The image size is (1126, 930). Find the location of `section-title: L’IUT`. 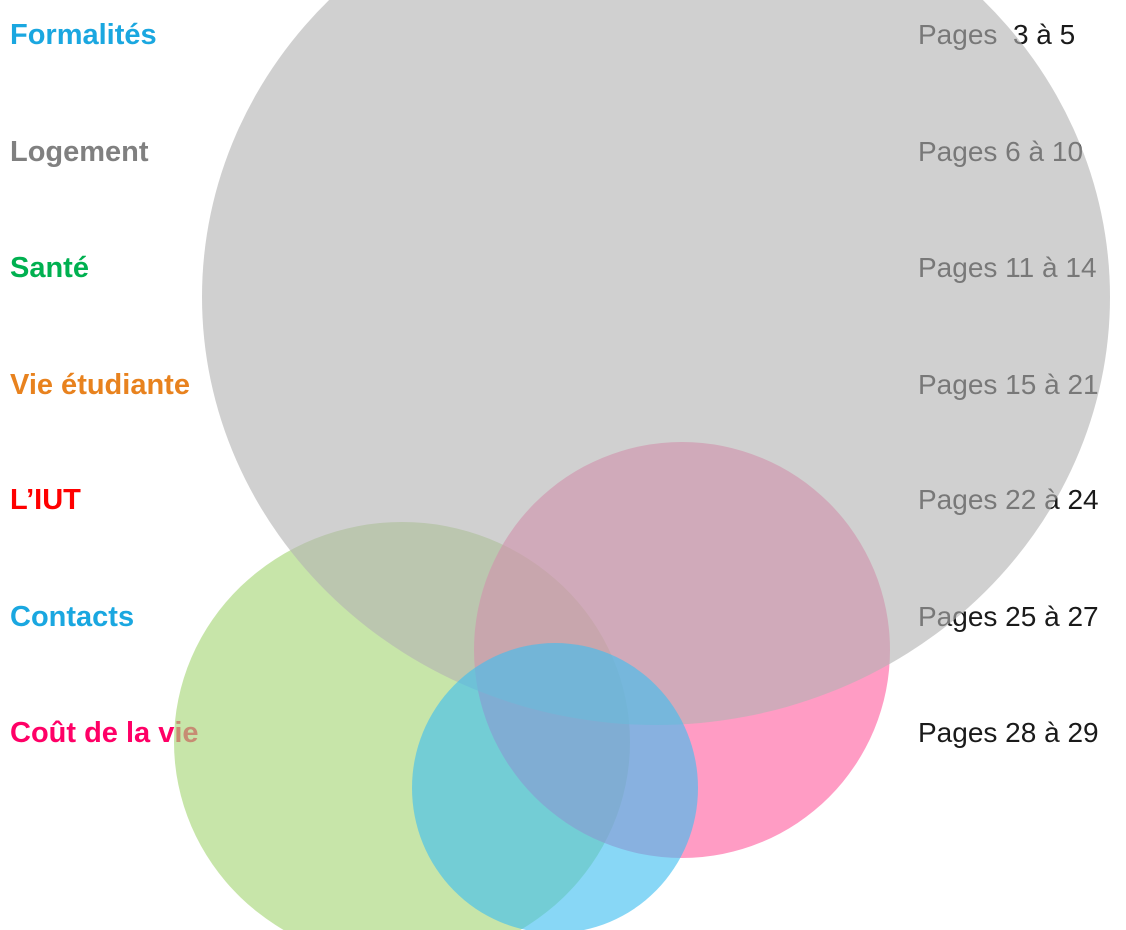

section-title: L’IUT is located at coordinates (45, 500).